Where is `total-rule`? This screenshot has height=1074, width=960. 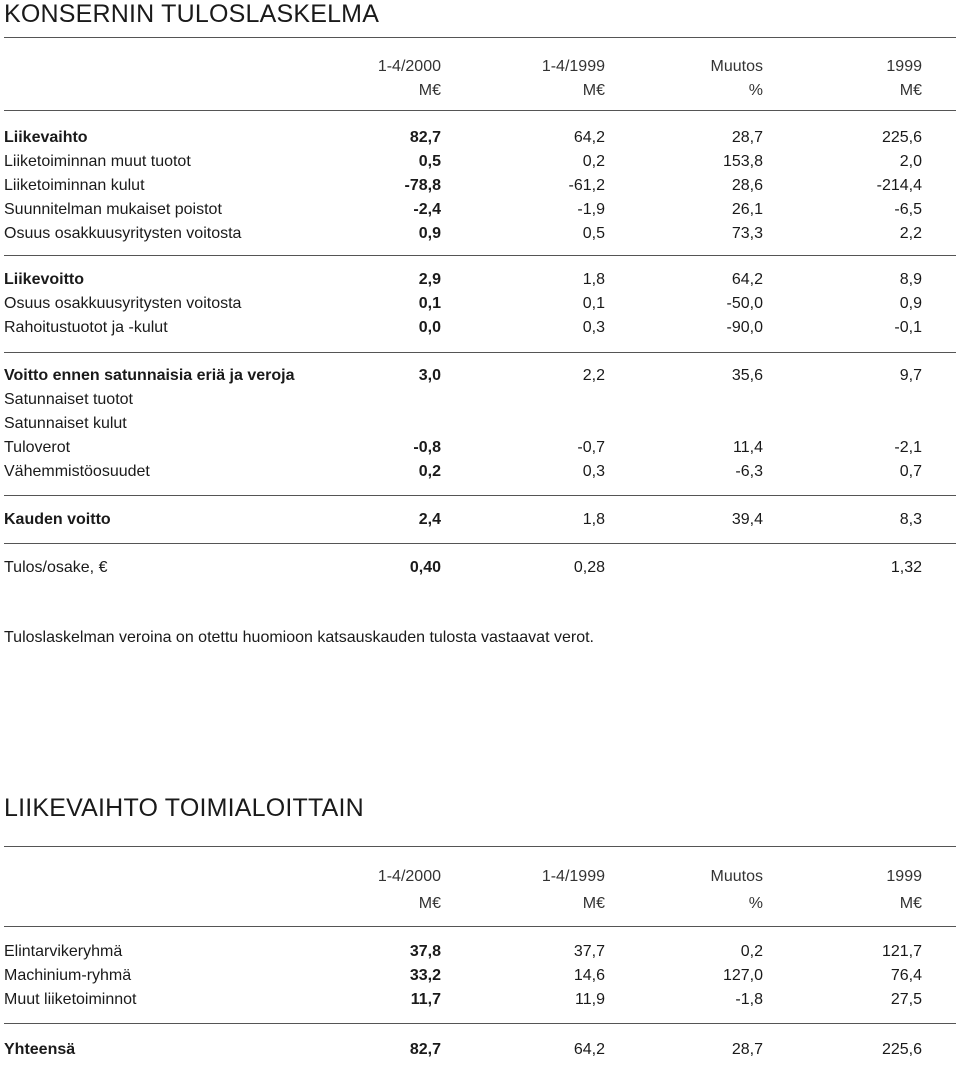
total-rule is located at coordinates (480, 1023).